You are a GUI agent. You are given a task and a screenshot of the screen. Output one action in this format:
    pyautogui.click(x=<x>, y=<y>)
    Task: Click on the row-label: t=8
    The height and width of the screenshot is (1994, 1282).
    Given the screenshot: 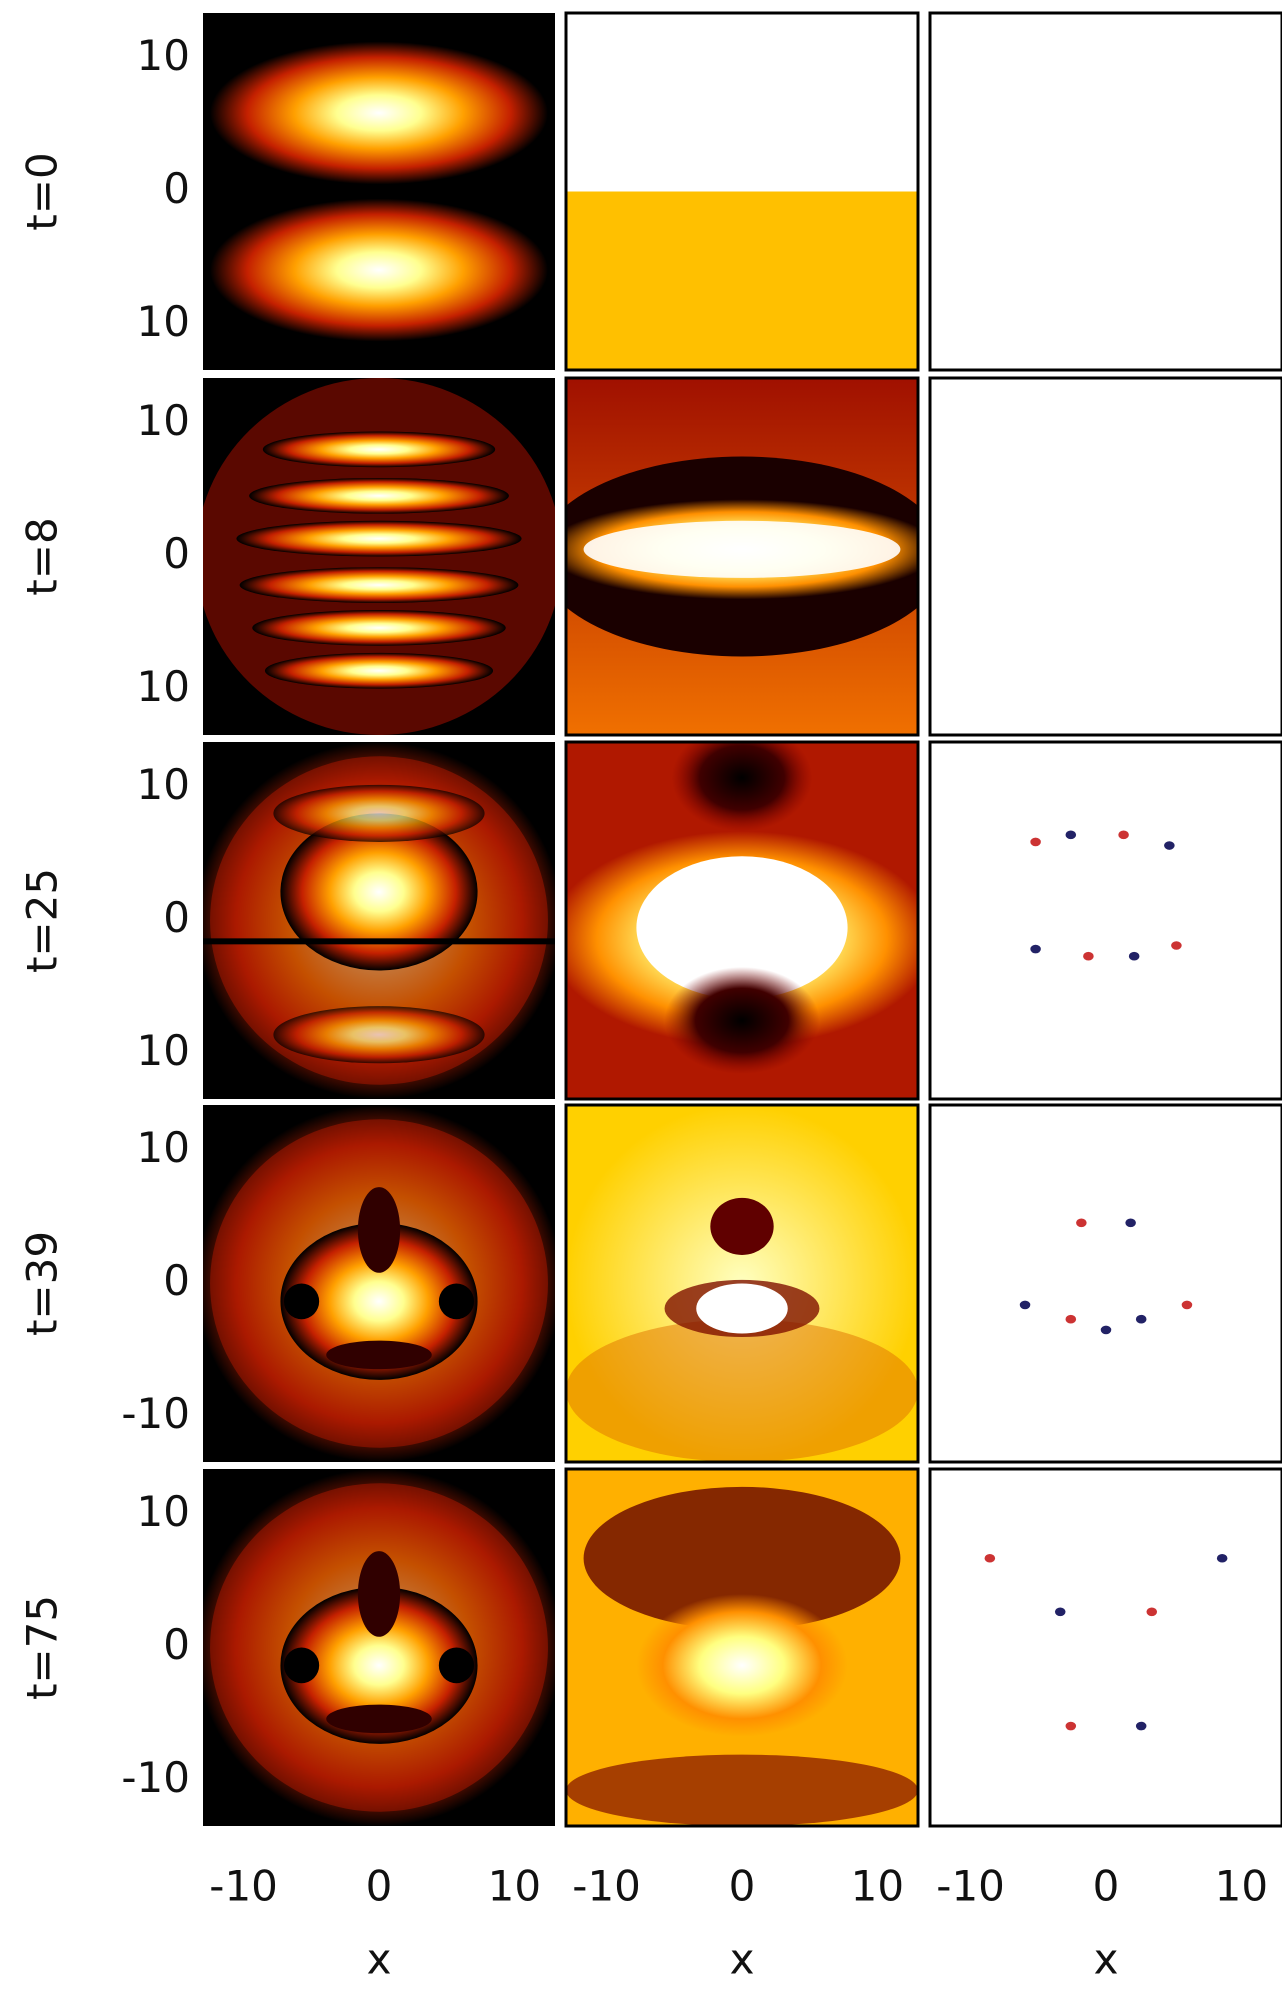 What is the action you would take?
    pyautogui.click(x=42, y=556)
    